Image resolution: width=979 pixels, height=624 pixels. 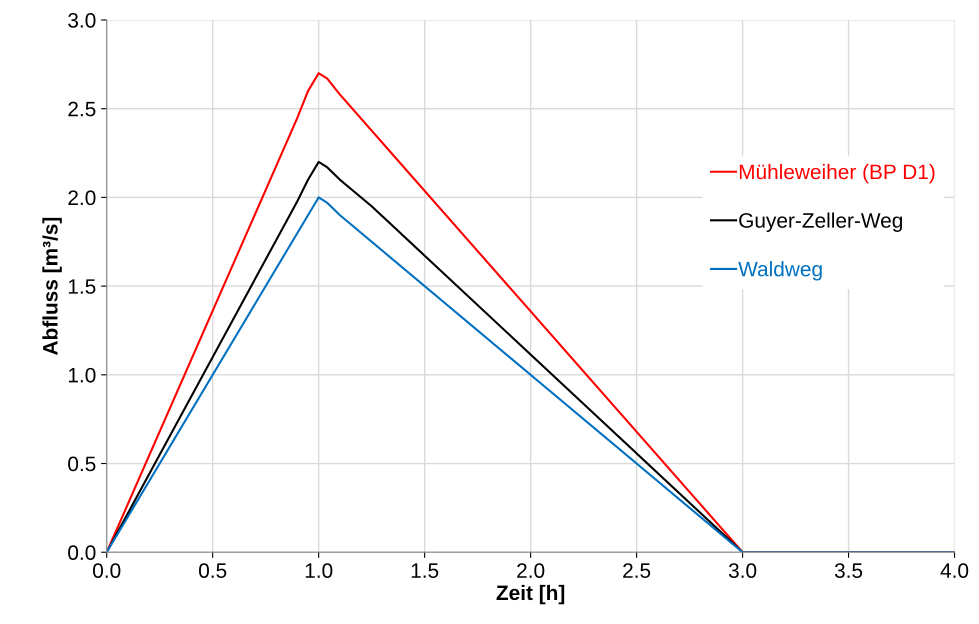 I want to click on x-tick-label: 3.5, so click(x=848, y=570).